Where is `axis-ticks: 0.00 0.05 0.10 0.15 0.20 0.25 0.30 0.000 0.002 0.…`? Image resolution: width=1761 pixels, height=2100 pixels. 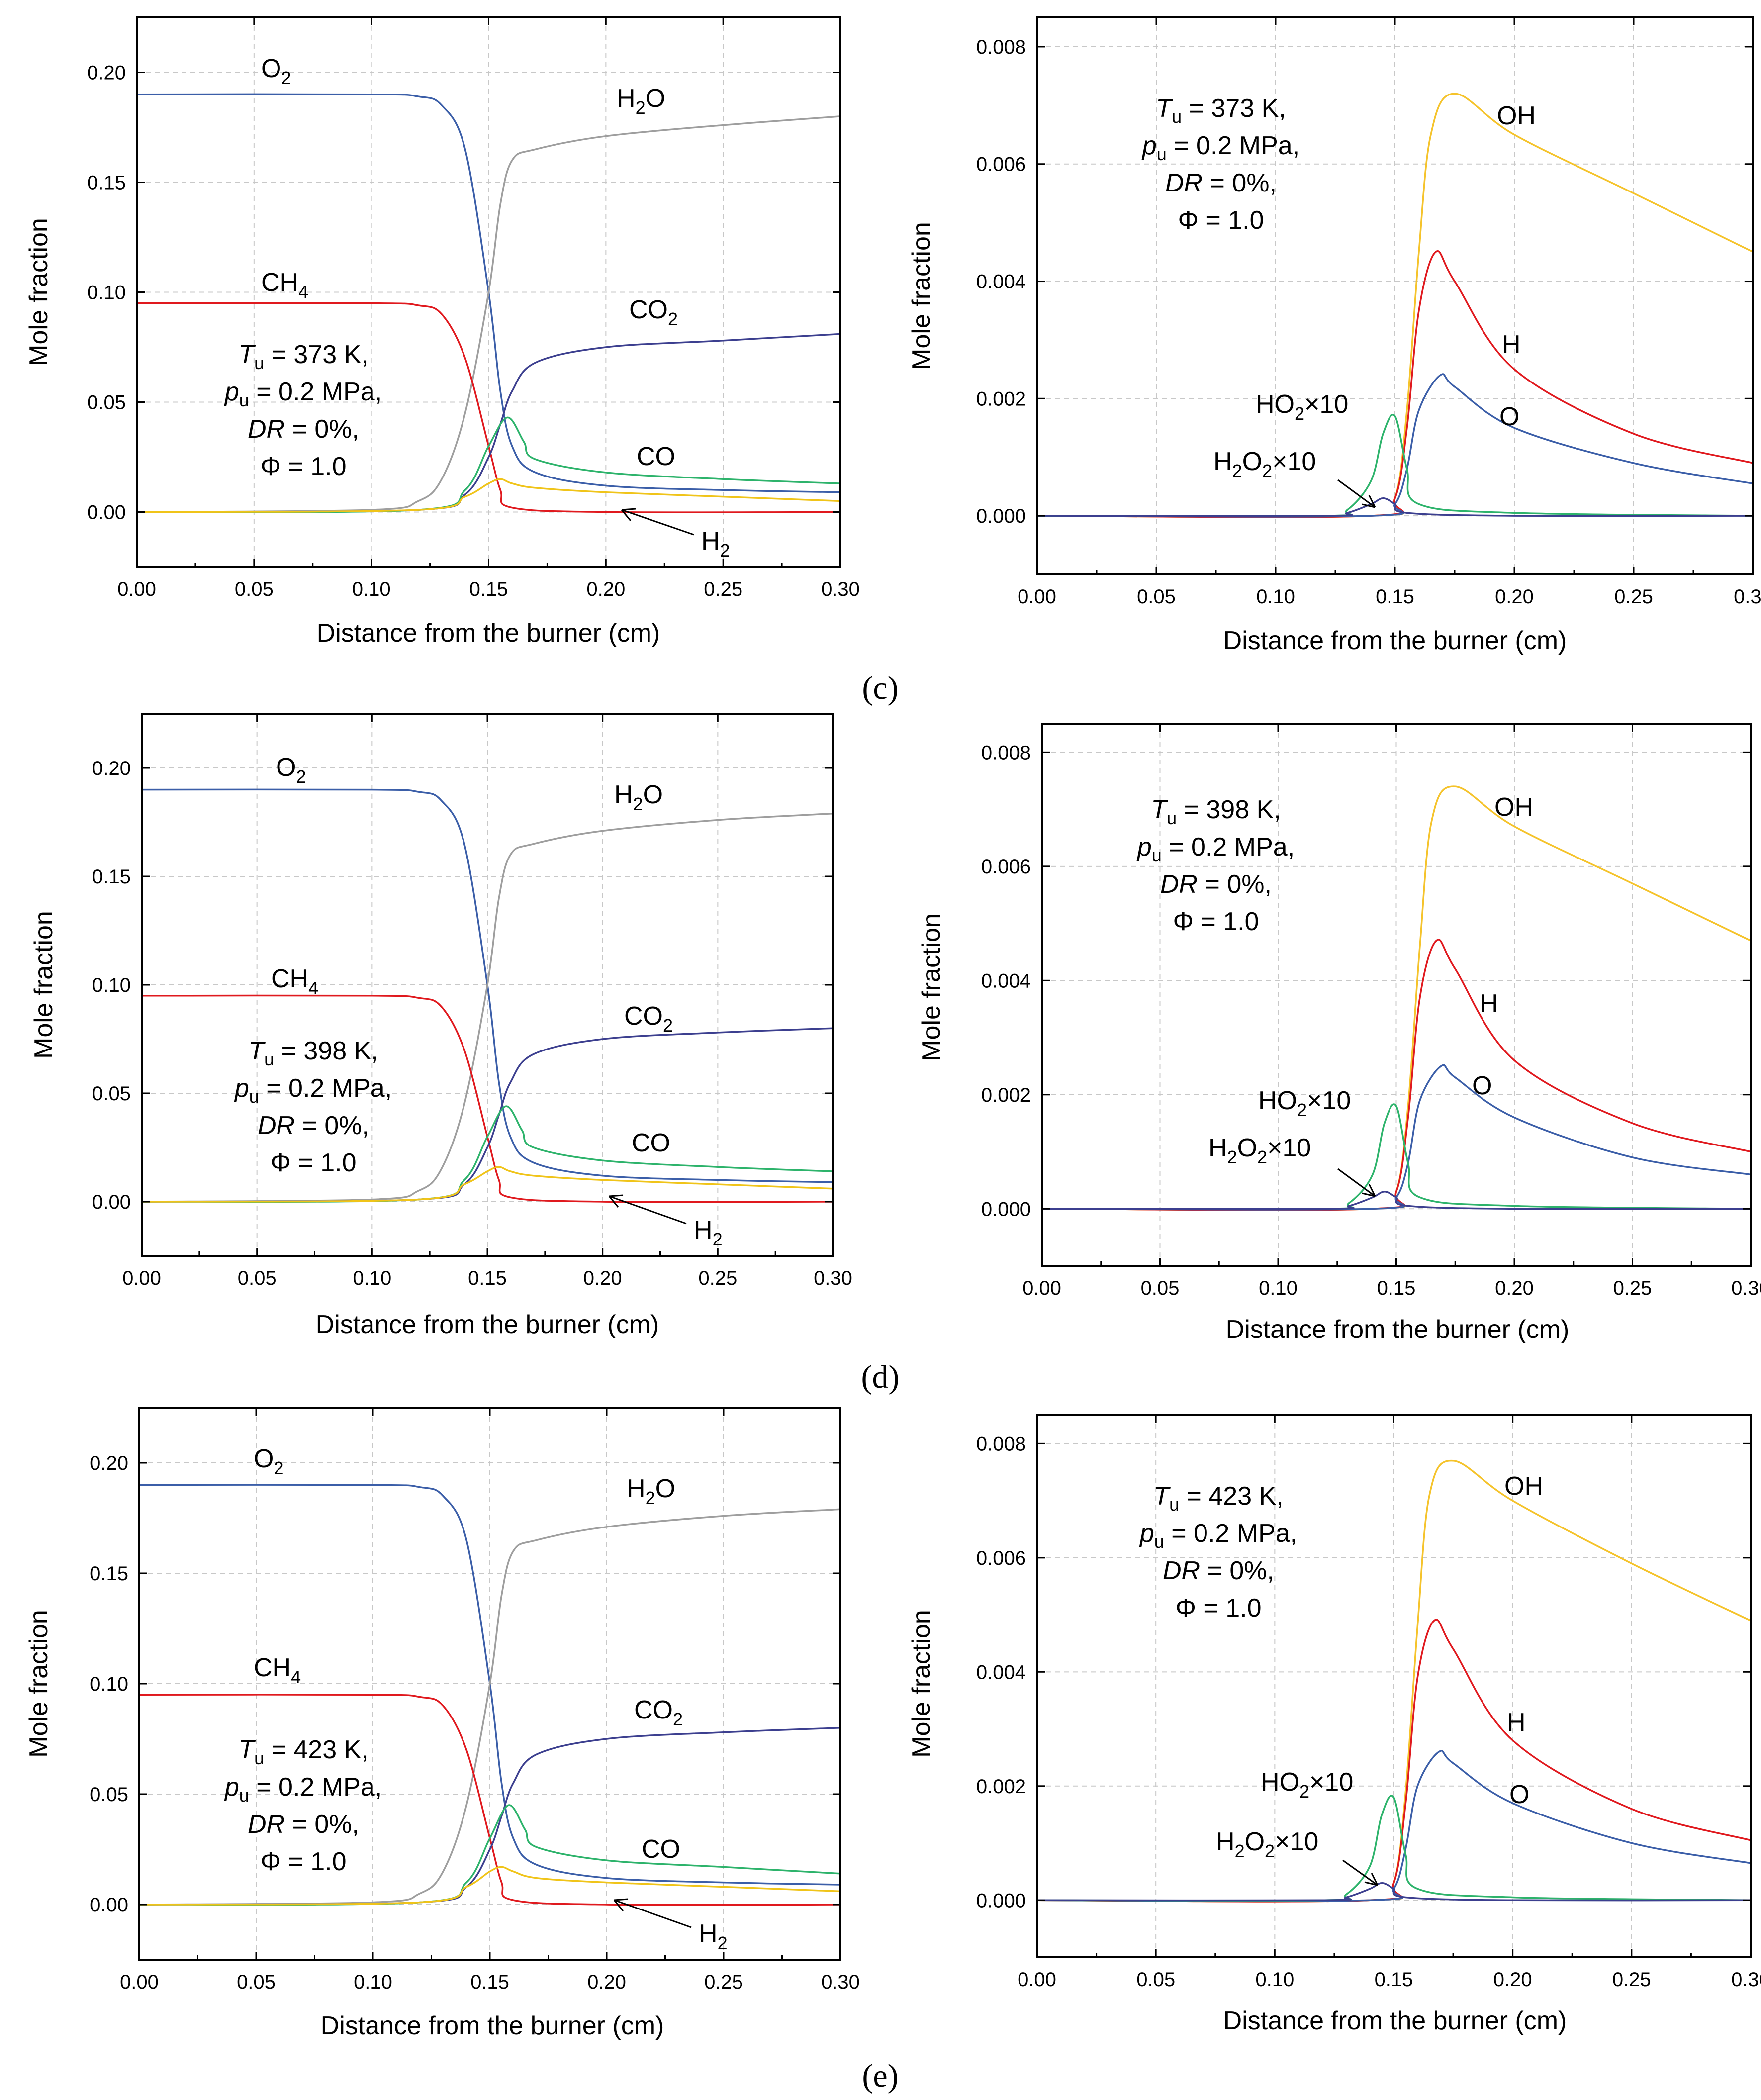
axis-ticks: 0.00 0.05 0.10 0.15 0.20 0.25 0.30 0.000 0.002 0.… is located at coordinates (1368, 312).